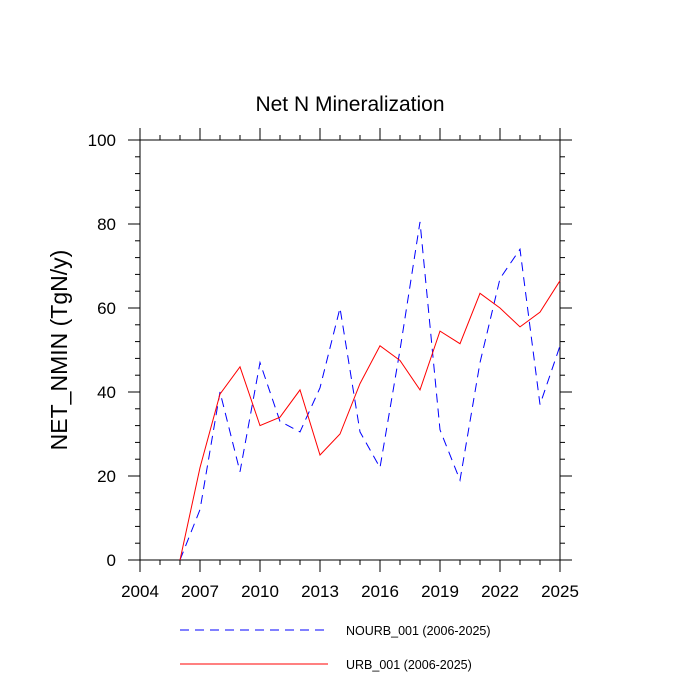  Describe the element at coordinates (102, 140) in the screenshot. I see `y-tick-label: 100` at that location.